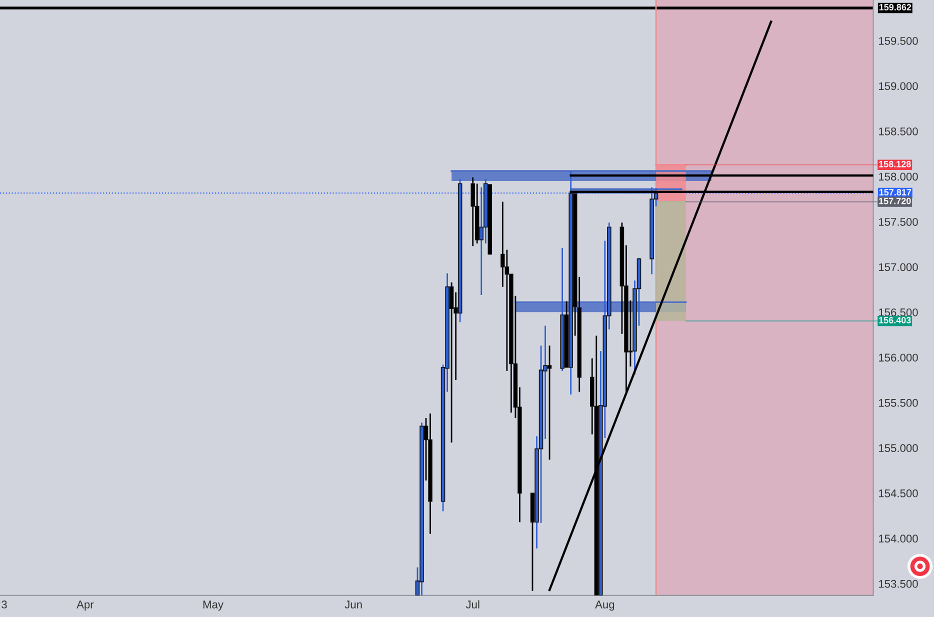 This screenshot has height=617, width=934. Describe the element at coordinates (898, 40) in the screenshot. I see `y-tick-label: 159.500` at that location.